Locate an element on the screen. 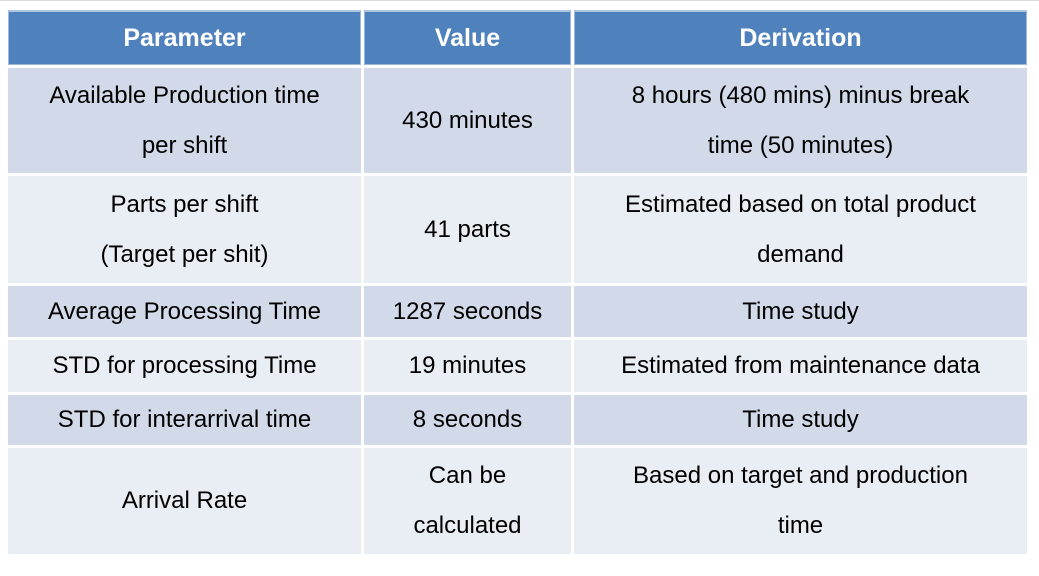 The width and height of the screenshot is (1039, 576). cell-parameter: Parts per shift (Target per shit) is located at coordinates (184, 229).